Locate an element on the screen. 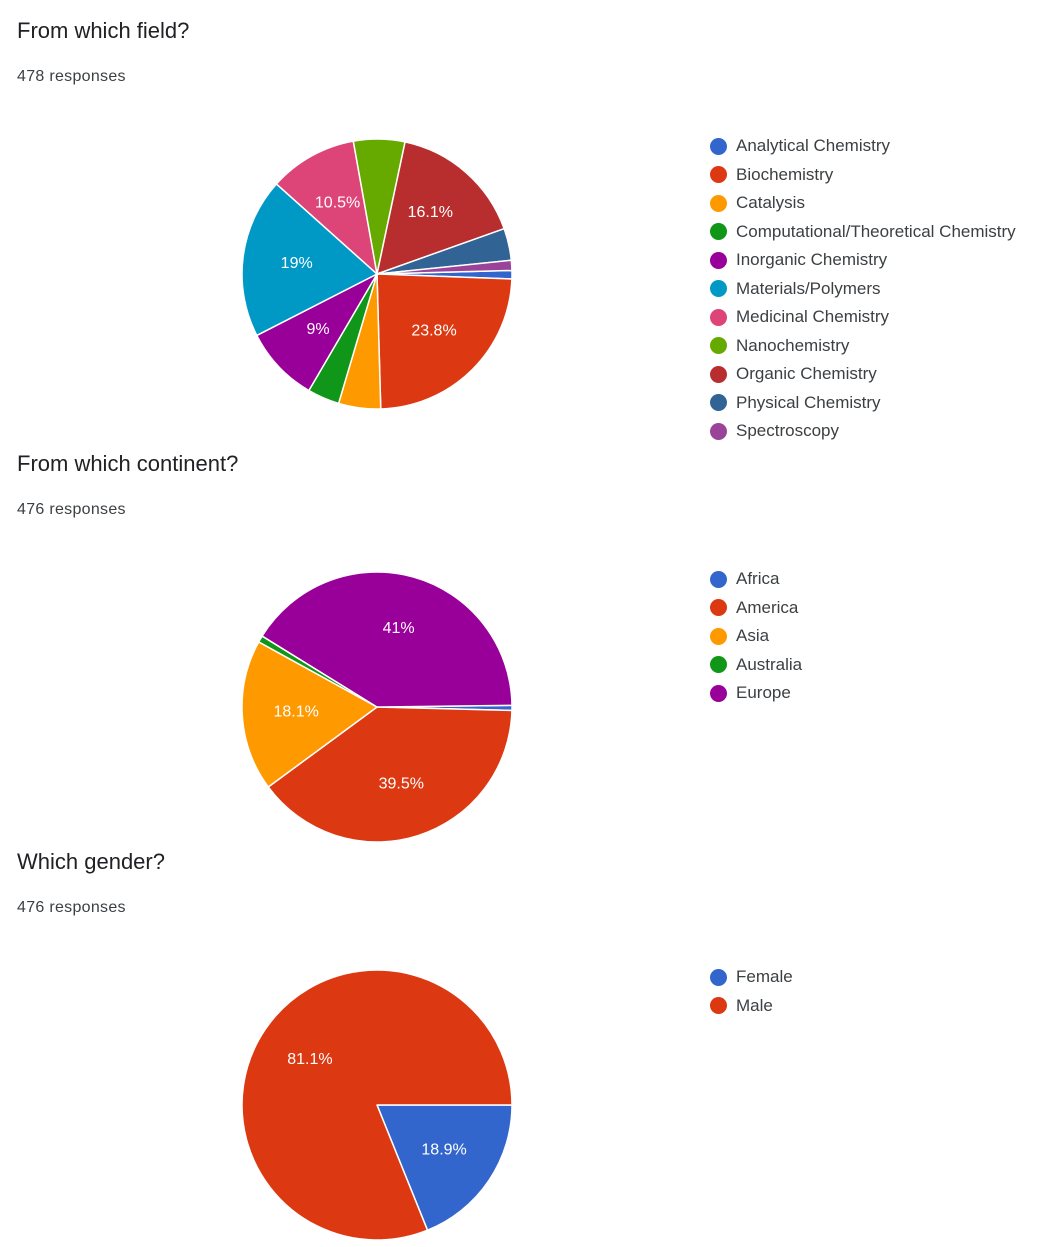 This screenshot has width=1041, height=1247. gender-slice-label-male: 81.1% is located at coordinates (309, 1059).